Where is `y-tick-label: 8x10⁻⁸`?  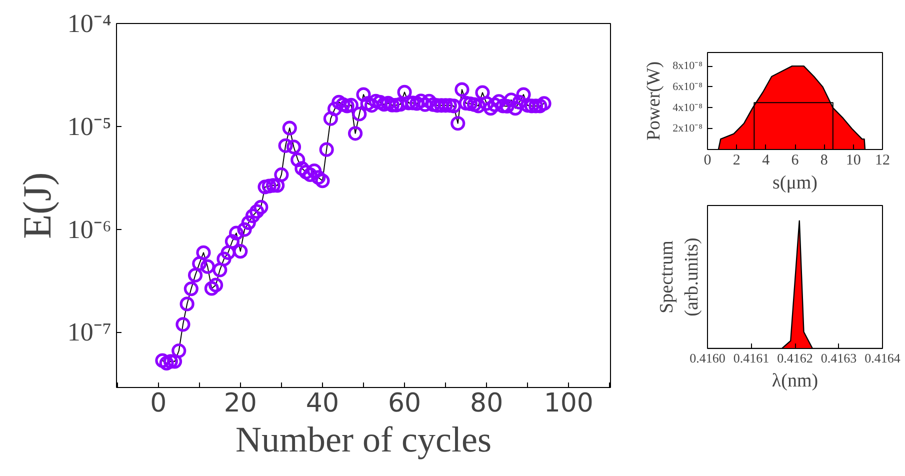
y-tick-label: 8x10⁻⁸ is located at coordinates (687, 66).